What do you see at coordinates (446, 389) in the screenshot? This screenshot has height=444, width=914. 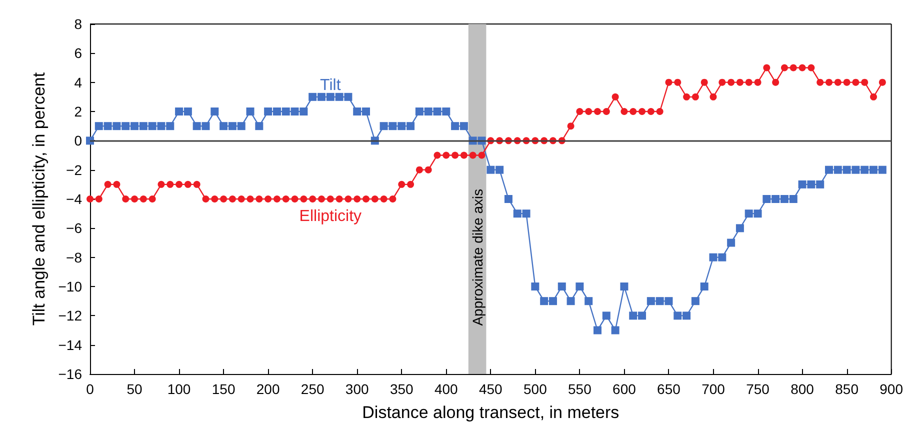 I see `x-tick-label: 400` at bounding box center [446, 389].